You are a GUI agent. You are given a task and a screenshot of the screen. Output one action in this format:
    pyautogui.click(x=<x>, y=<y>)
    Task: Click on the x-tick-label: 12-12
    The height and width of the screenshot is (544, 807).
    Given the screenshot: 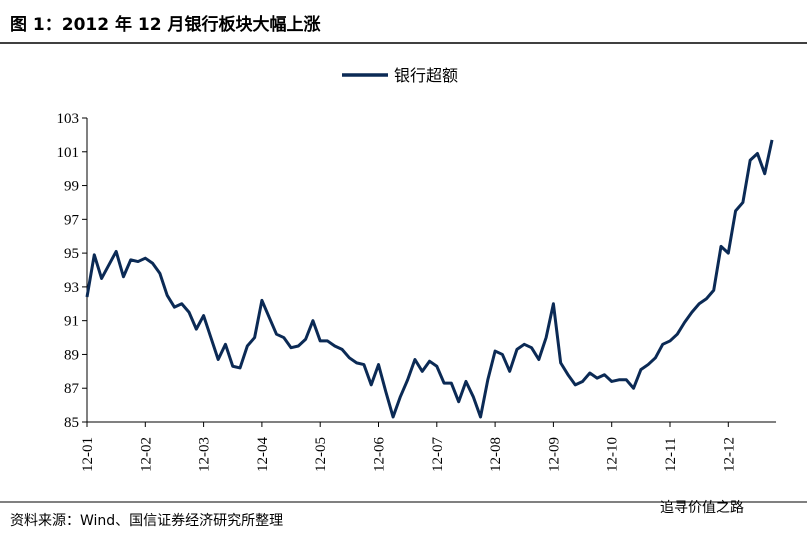 What is the action you would take?
    pyautogui.click(x=729, y=454)
    